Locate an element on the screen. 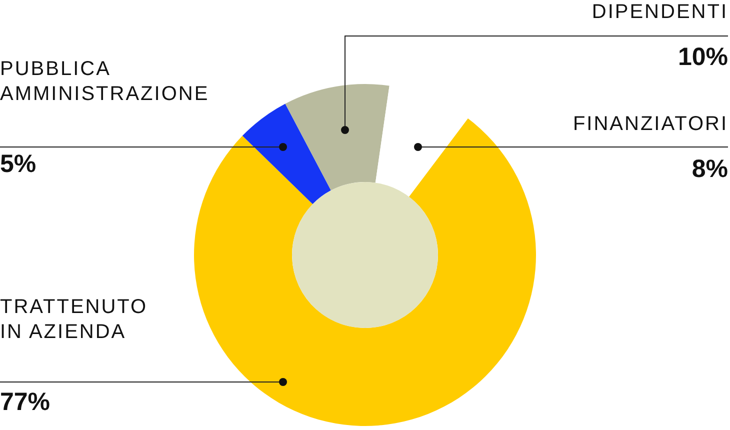 The width and height of the screenshot is (730, 430). slice-label: DIPENDENTI is located at coordinates (660, 12).